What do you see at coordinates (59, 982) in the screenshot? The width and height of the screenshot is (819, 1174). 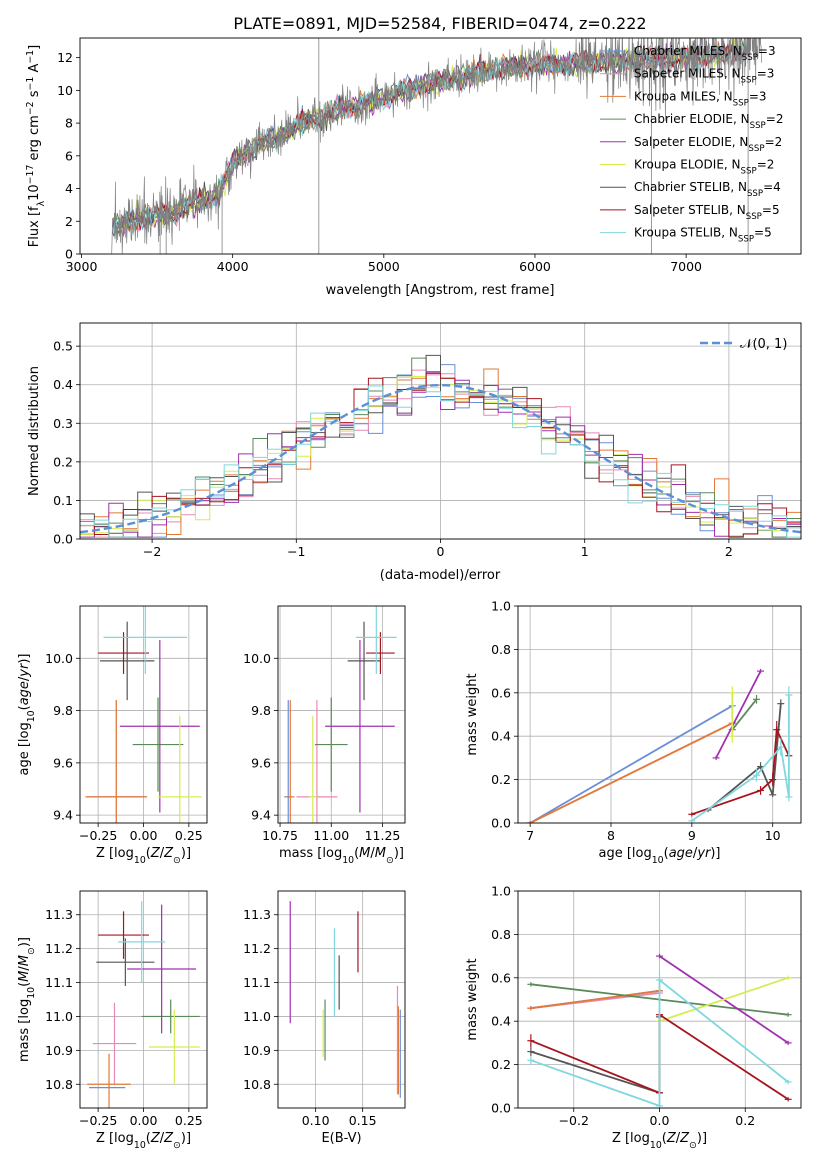 I see `y-tick-label: 11.1` at bounding box center [59, 982].